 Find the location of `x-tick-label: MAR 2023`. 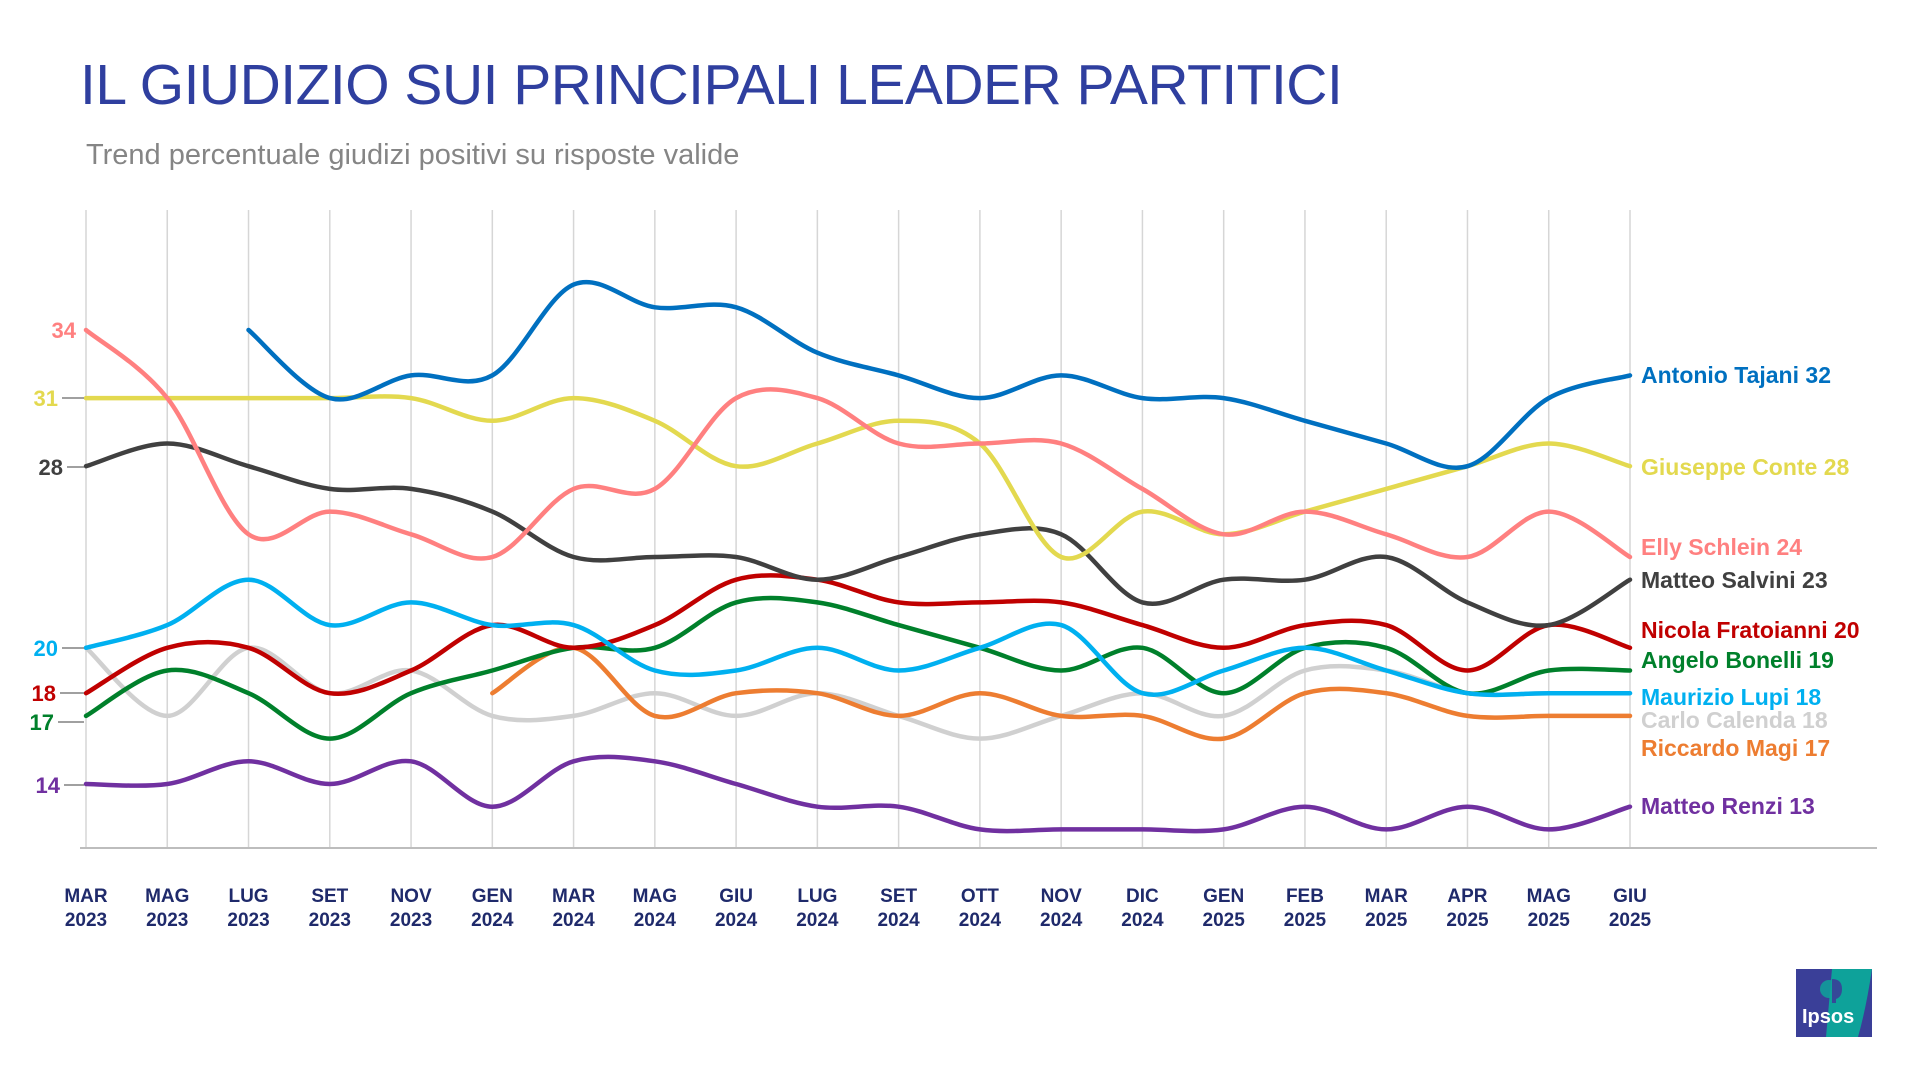

x-tick-label: MAR 2023 is located at coordinates (86, 908).